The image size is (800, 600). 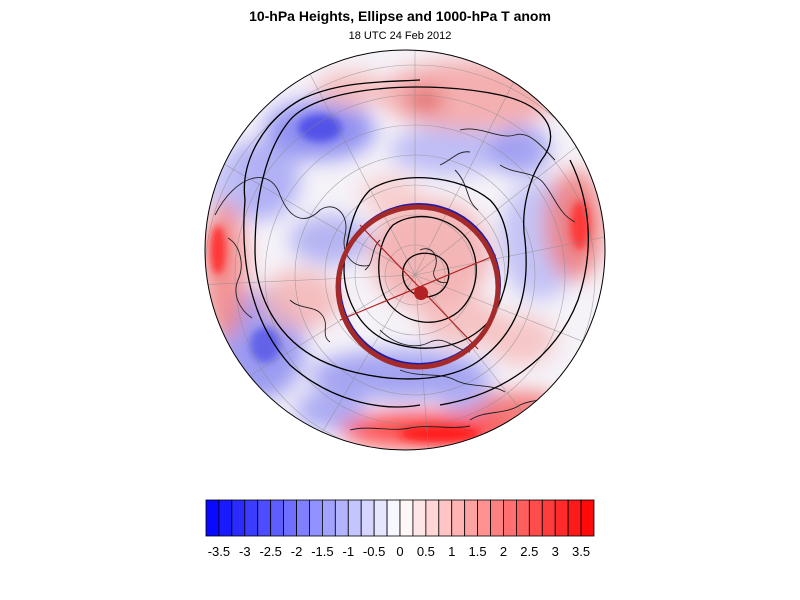 I want to click on colorbar-tick-label: -1.5, so click(x=322, y=551).